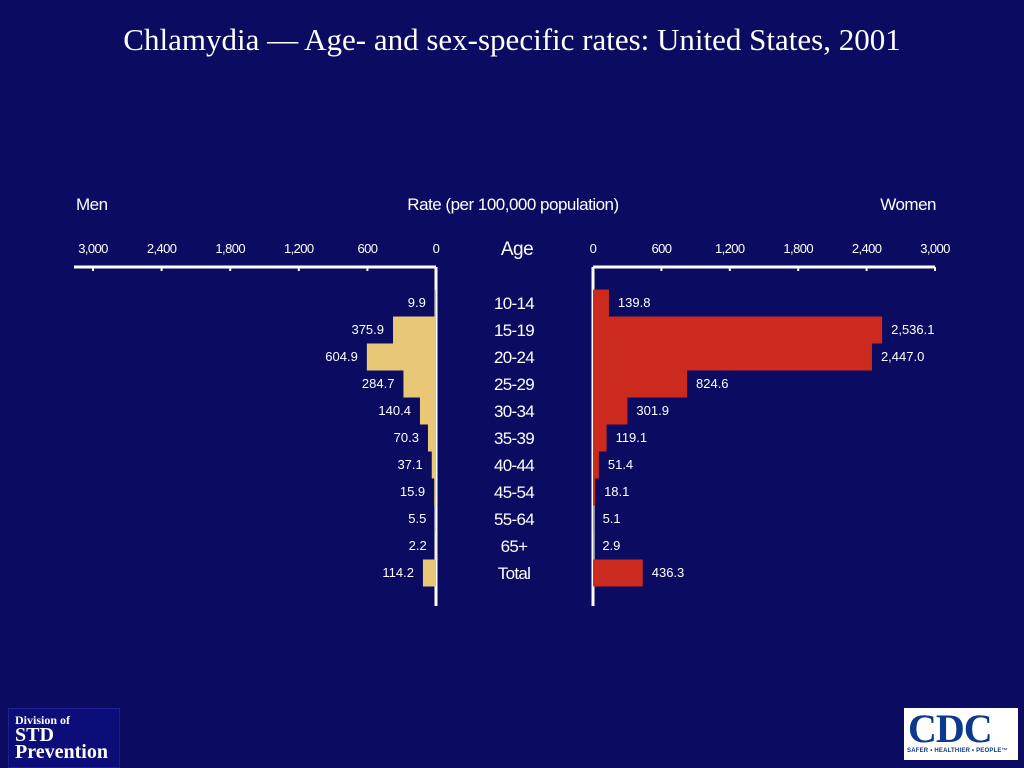 The height and width of the screenshot is (768, 1024). Describe the element at coordinates (512, 204) in the screenshot. I see `chart-title: Rate (per 100,000 population)` at that location.